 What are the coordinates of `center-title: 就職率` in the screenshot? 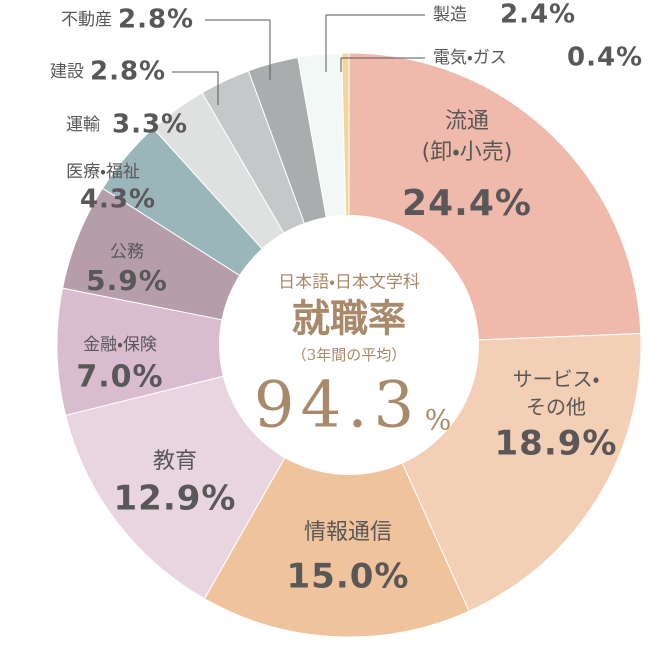 It's located at (349, 318).